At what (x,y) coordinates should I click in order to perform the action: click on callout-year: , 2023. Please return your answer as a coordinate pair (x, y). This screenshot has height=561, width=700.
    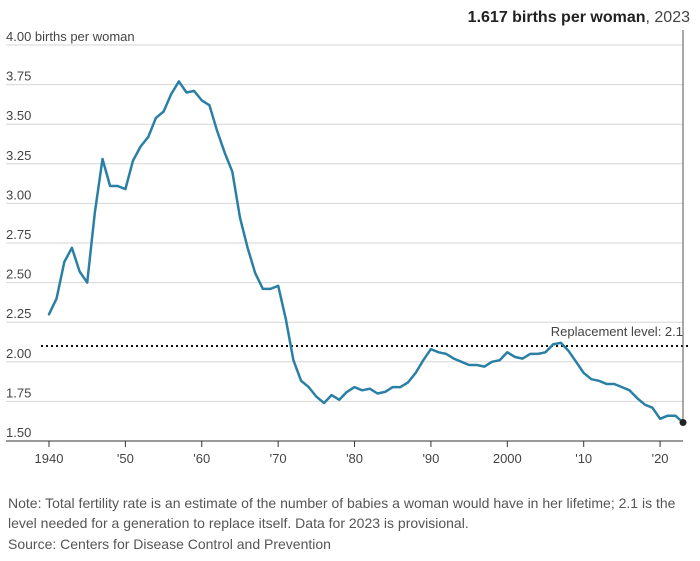
    Looking at the image, I should click on (668, 17).